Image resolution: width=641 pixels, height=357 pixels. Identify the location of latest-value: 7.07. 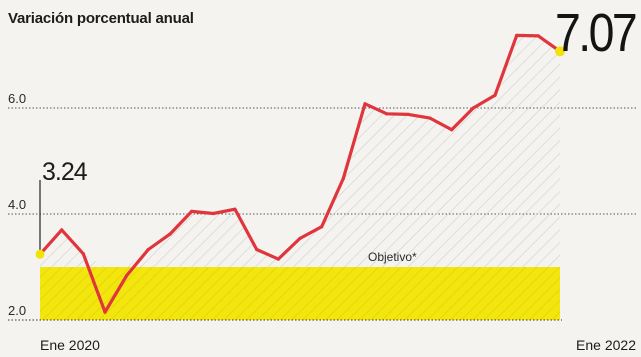
(596, 33).